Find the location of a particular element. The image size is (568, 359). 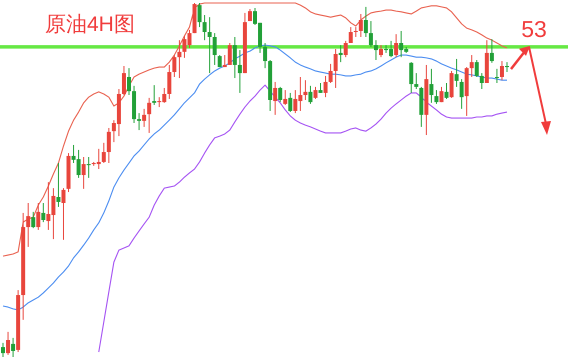

annotation: 53 is located at coordinates (534, 29).